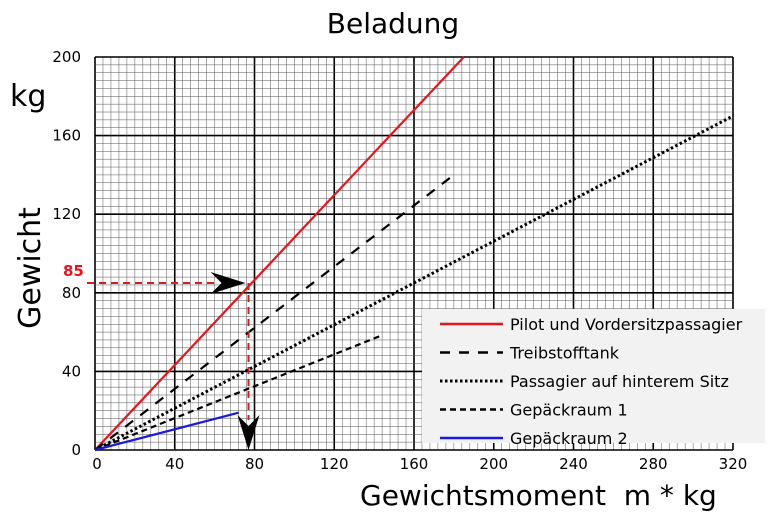 This screenshot has height=516, width=768. What do you see at coordinates (573, 464) in the screenshot?
I see `x-tick-label: 240` at bounding box center [573, 464].